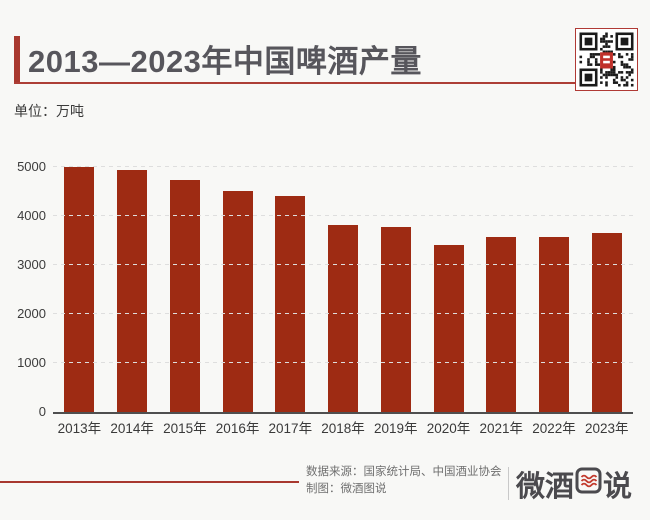 The width and height of the screenshot is (650, 520). What do you see at coordinates (79, 428) in the screenshot?
I see `x-tick-label-2013年: 2013年` at bounding box center [79, 428].